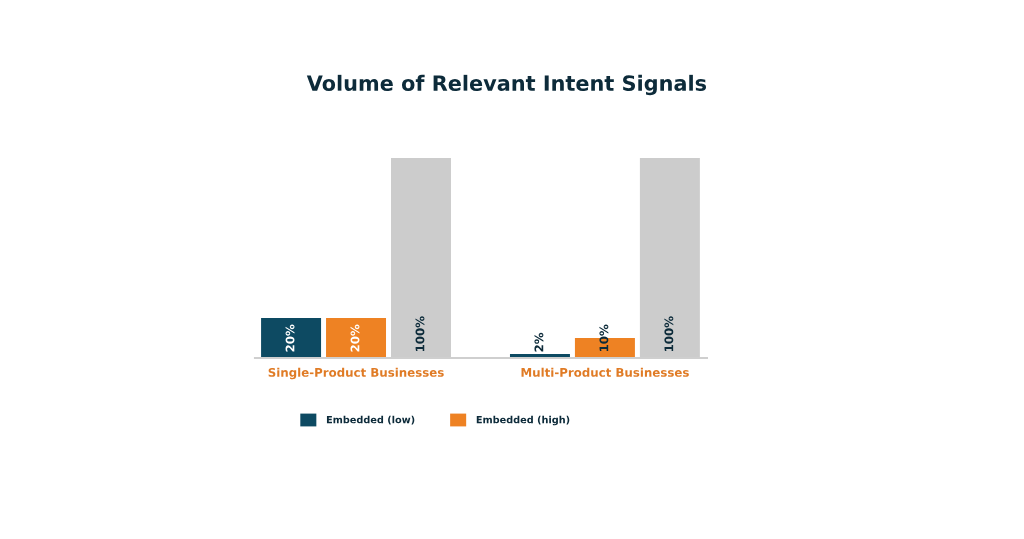 This screenshot has width=1024, height=539. What do you see at coordinates (370, 420) in the screenshot?
I see `legend-label: Embedded (low)` at bounding box center [370, 420].